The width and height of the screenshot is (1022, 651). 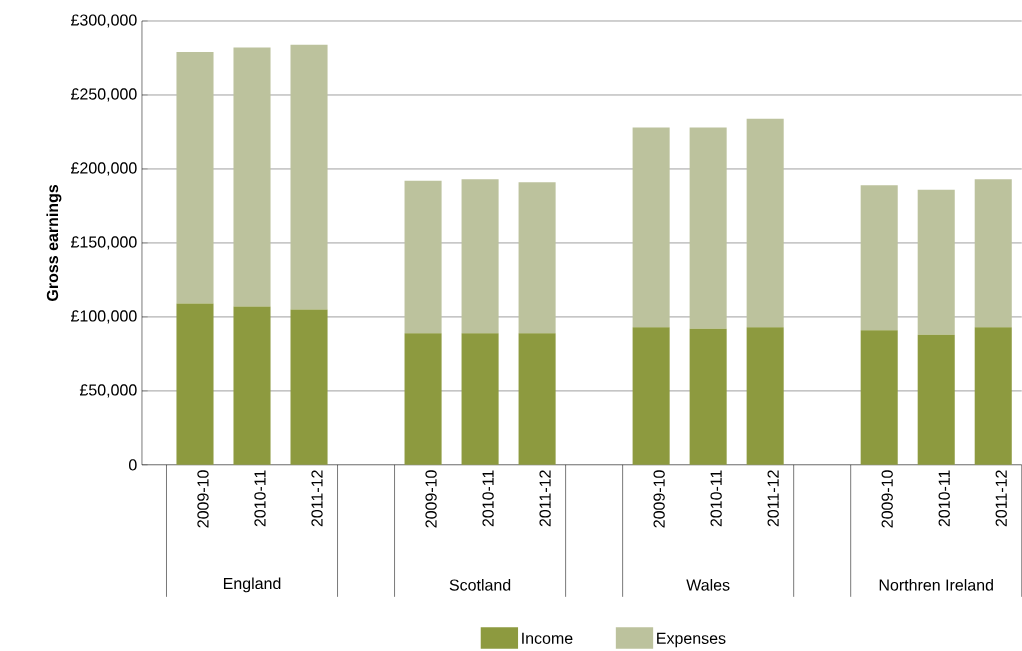 What do you see at coordinates (104, 169) in the screenshot?
I see `y-tick-label: £200,000` at bounding box center [104, 169].